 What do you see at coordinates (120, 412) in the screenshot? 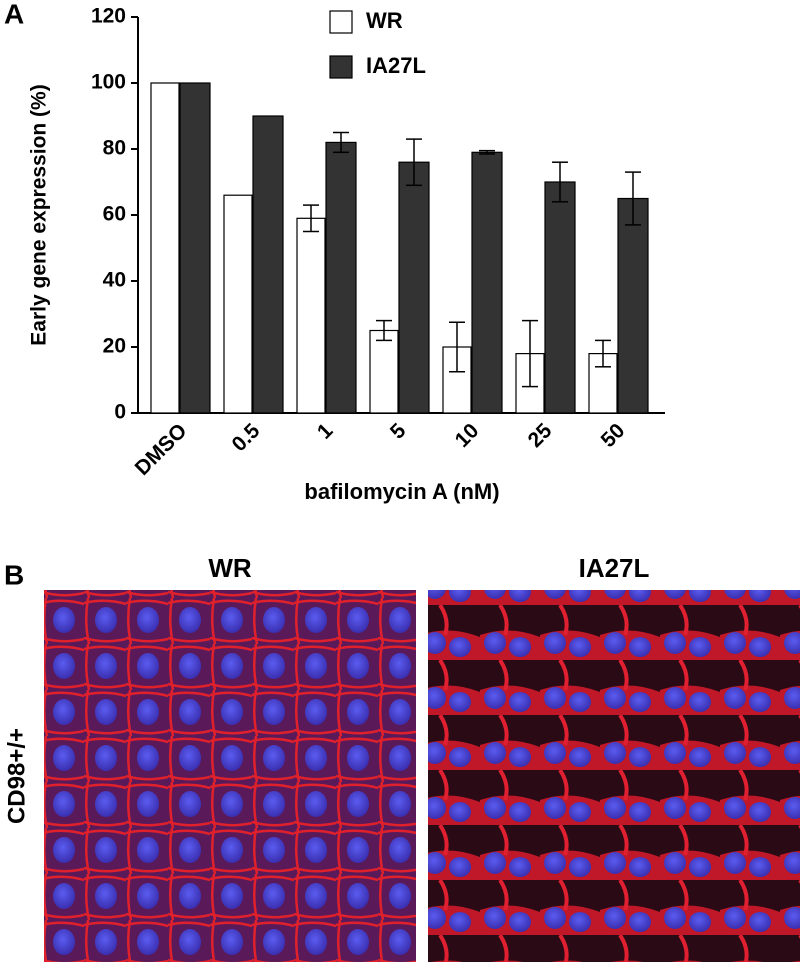
I see `y-tick-label: 0` at bounding box center [120, 412].